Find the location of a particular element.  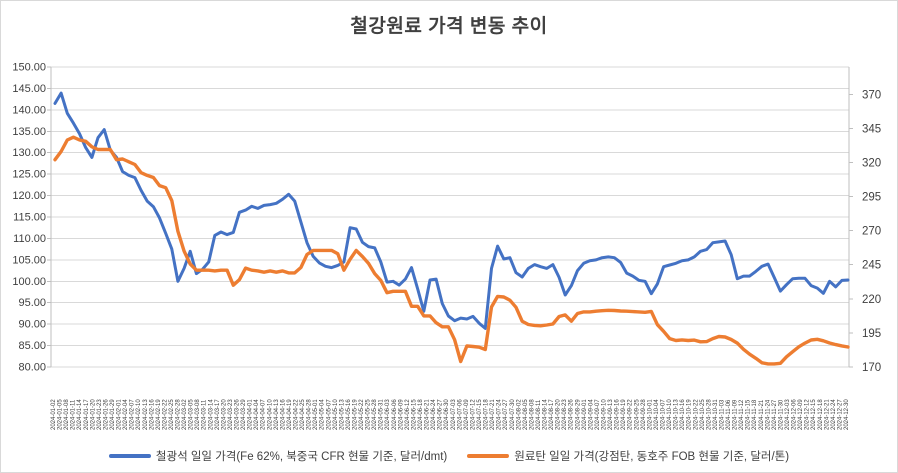

x-axis-label: 2024-08-11 is located at coordinates (539, 414).